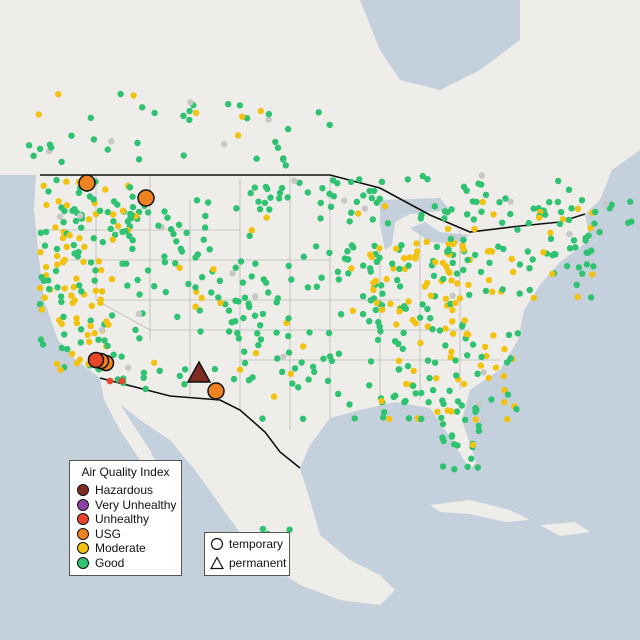  I want to click on legend-item-temporary: temporary, so click(247, 544).